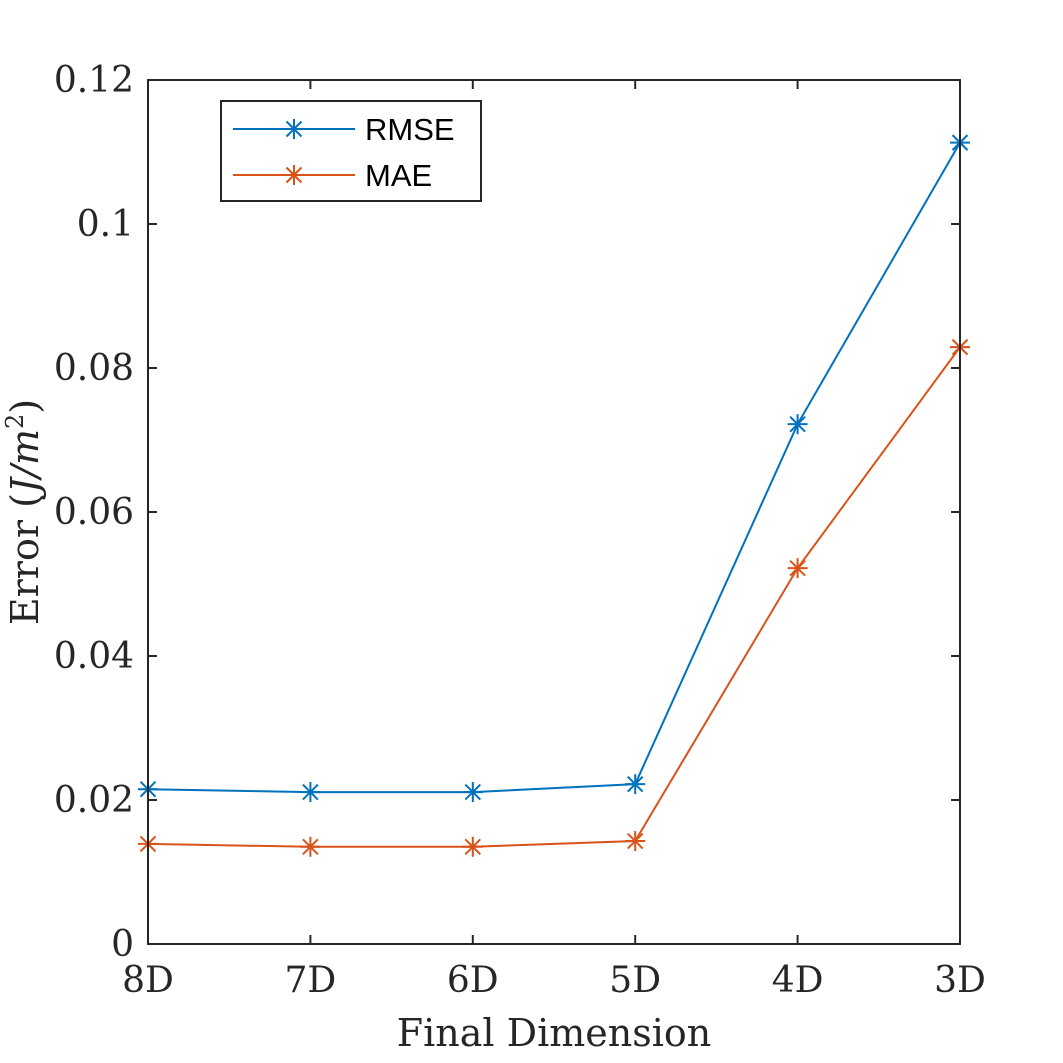 This screenshot has height=1063, width=1063. What do you see at coordinates (398, 175) in the screenshot?
I see `legend-label-mae: MAE` at bounding box center [398, 175].